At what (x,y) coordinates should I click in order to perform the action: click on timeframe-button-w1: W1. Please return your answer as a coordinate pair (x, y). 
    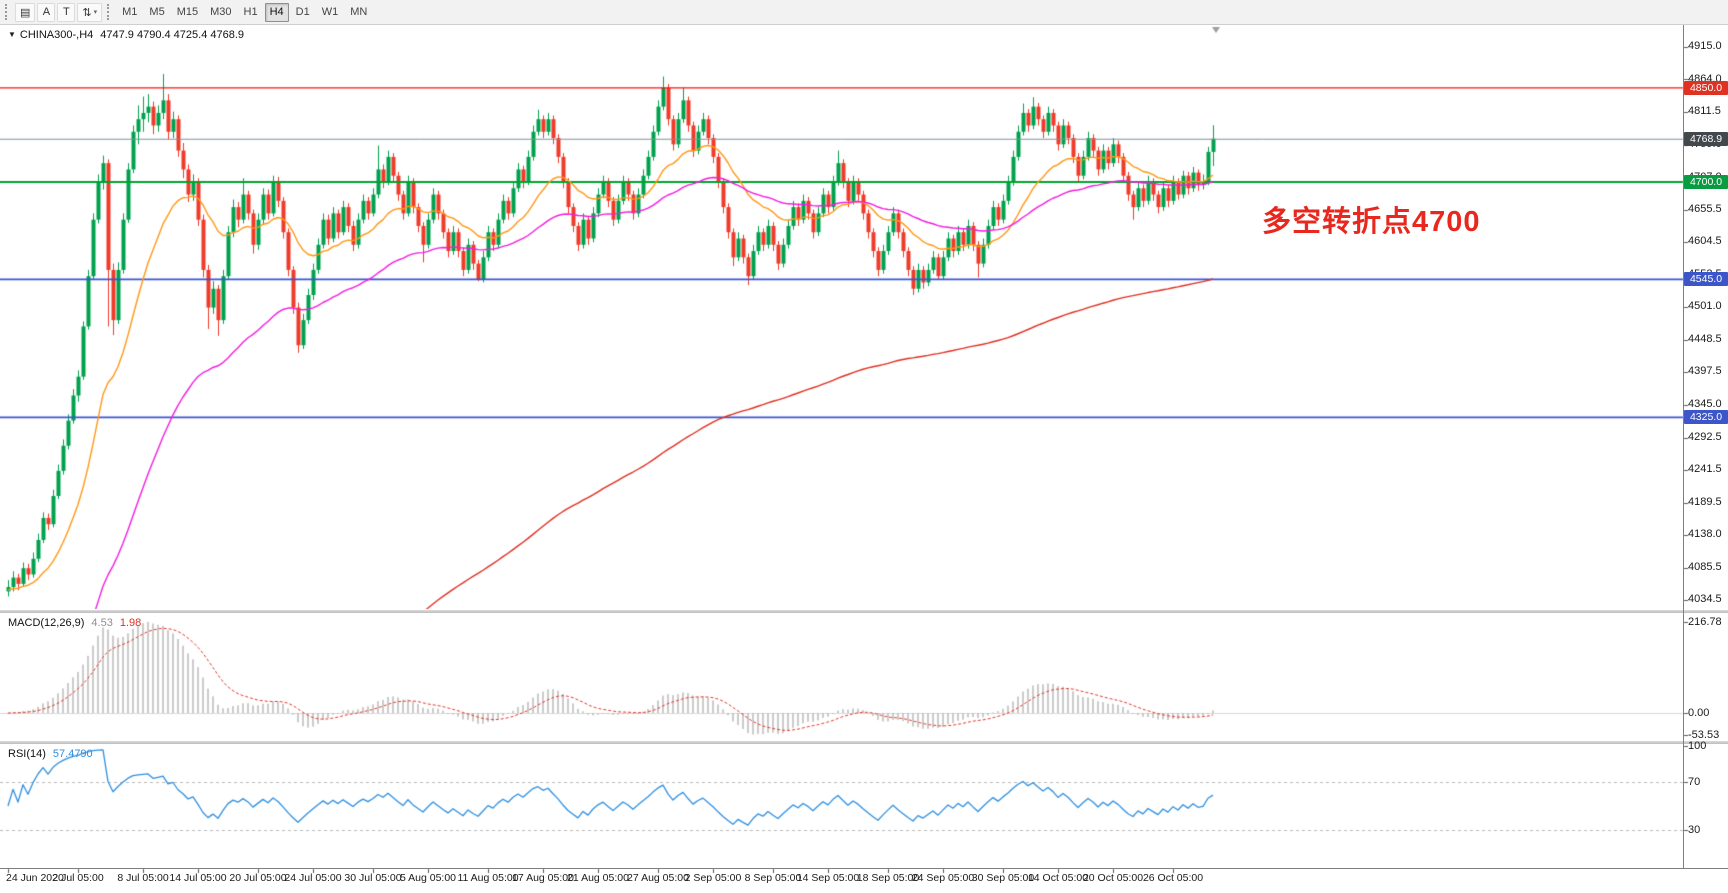
    Looking at the image, I should click on (330, 12).